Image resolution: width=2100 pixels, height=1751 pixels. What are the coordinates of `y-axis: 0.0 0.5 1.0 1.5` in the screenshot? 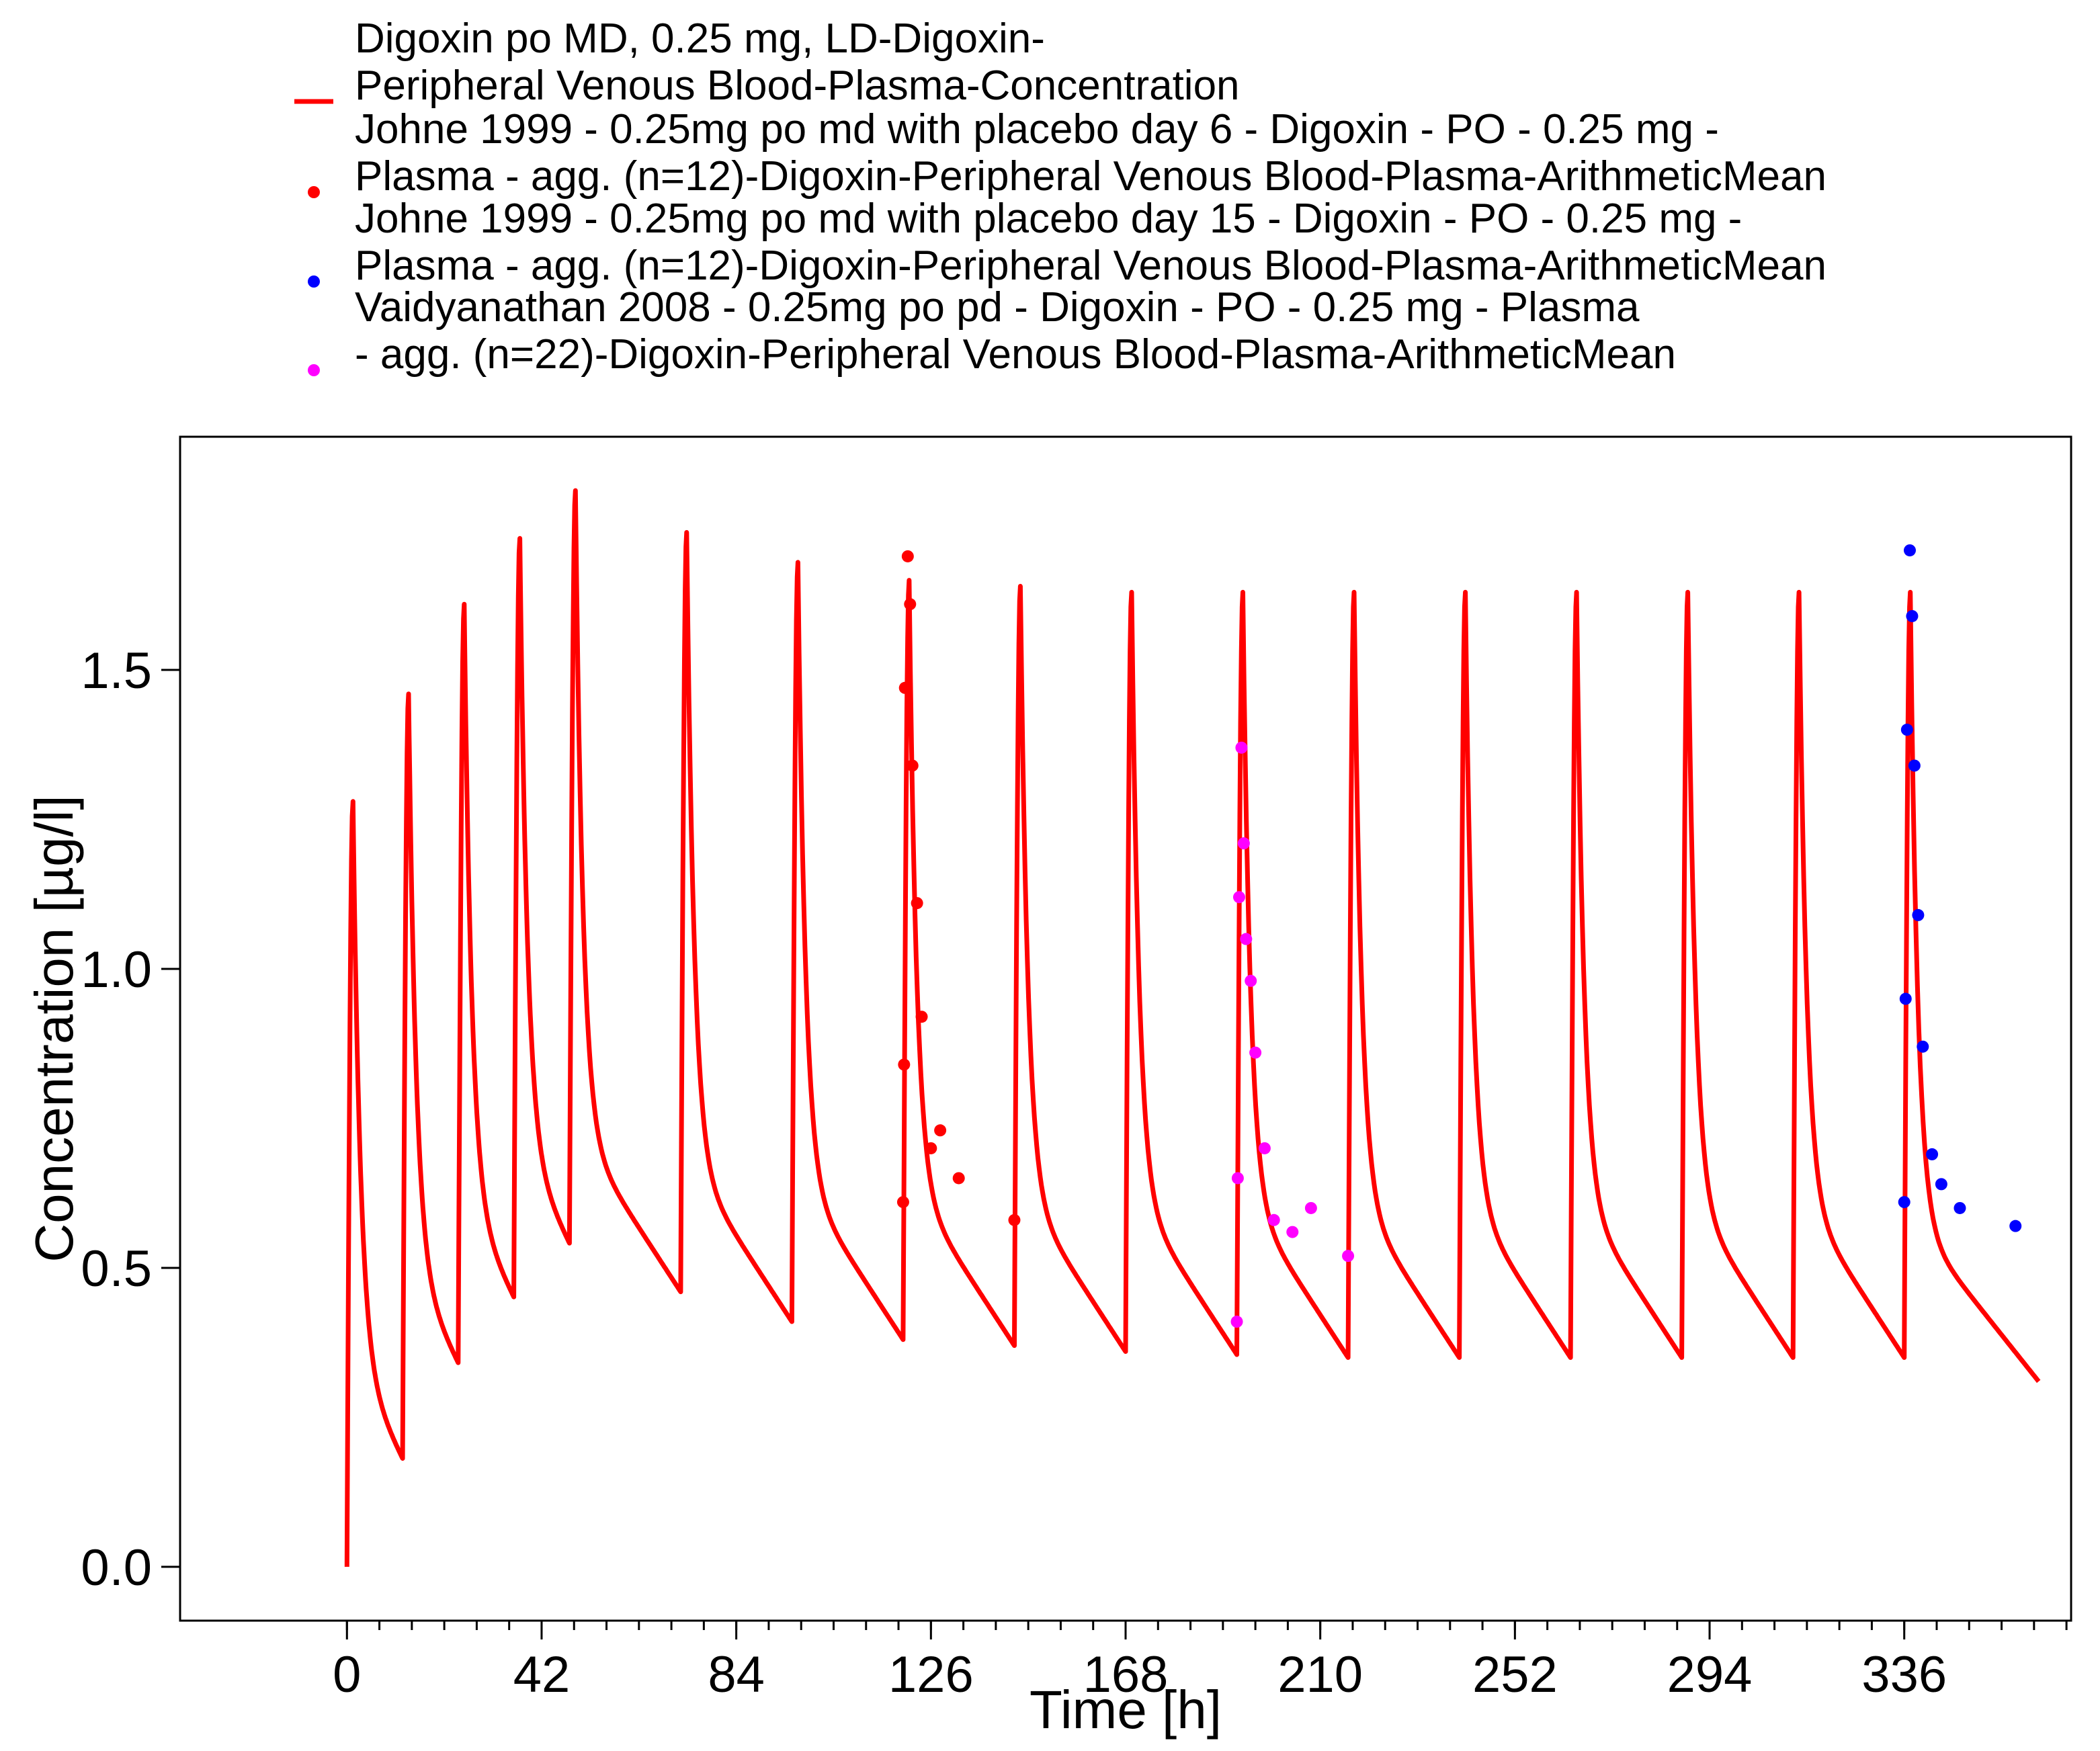 It's located at (131, 1119).